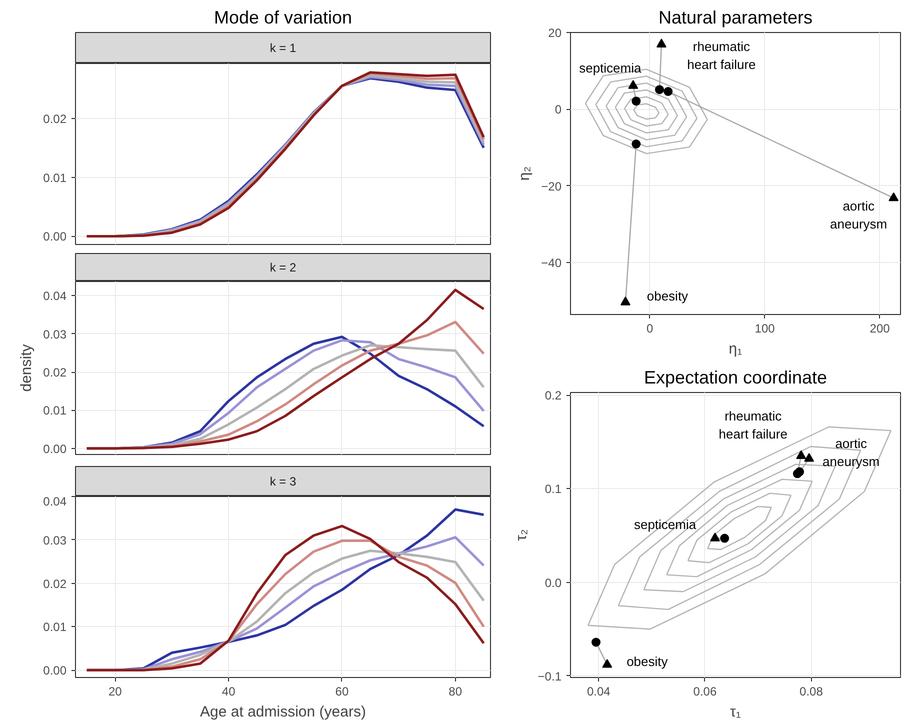  I want to click on chart-subtitle: k = 1, so click(283, 48).